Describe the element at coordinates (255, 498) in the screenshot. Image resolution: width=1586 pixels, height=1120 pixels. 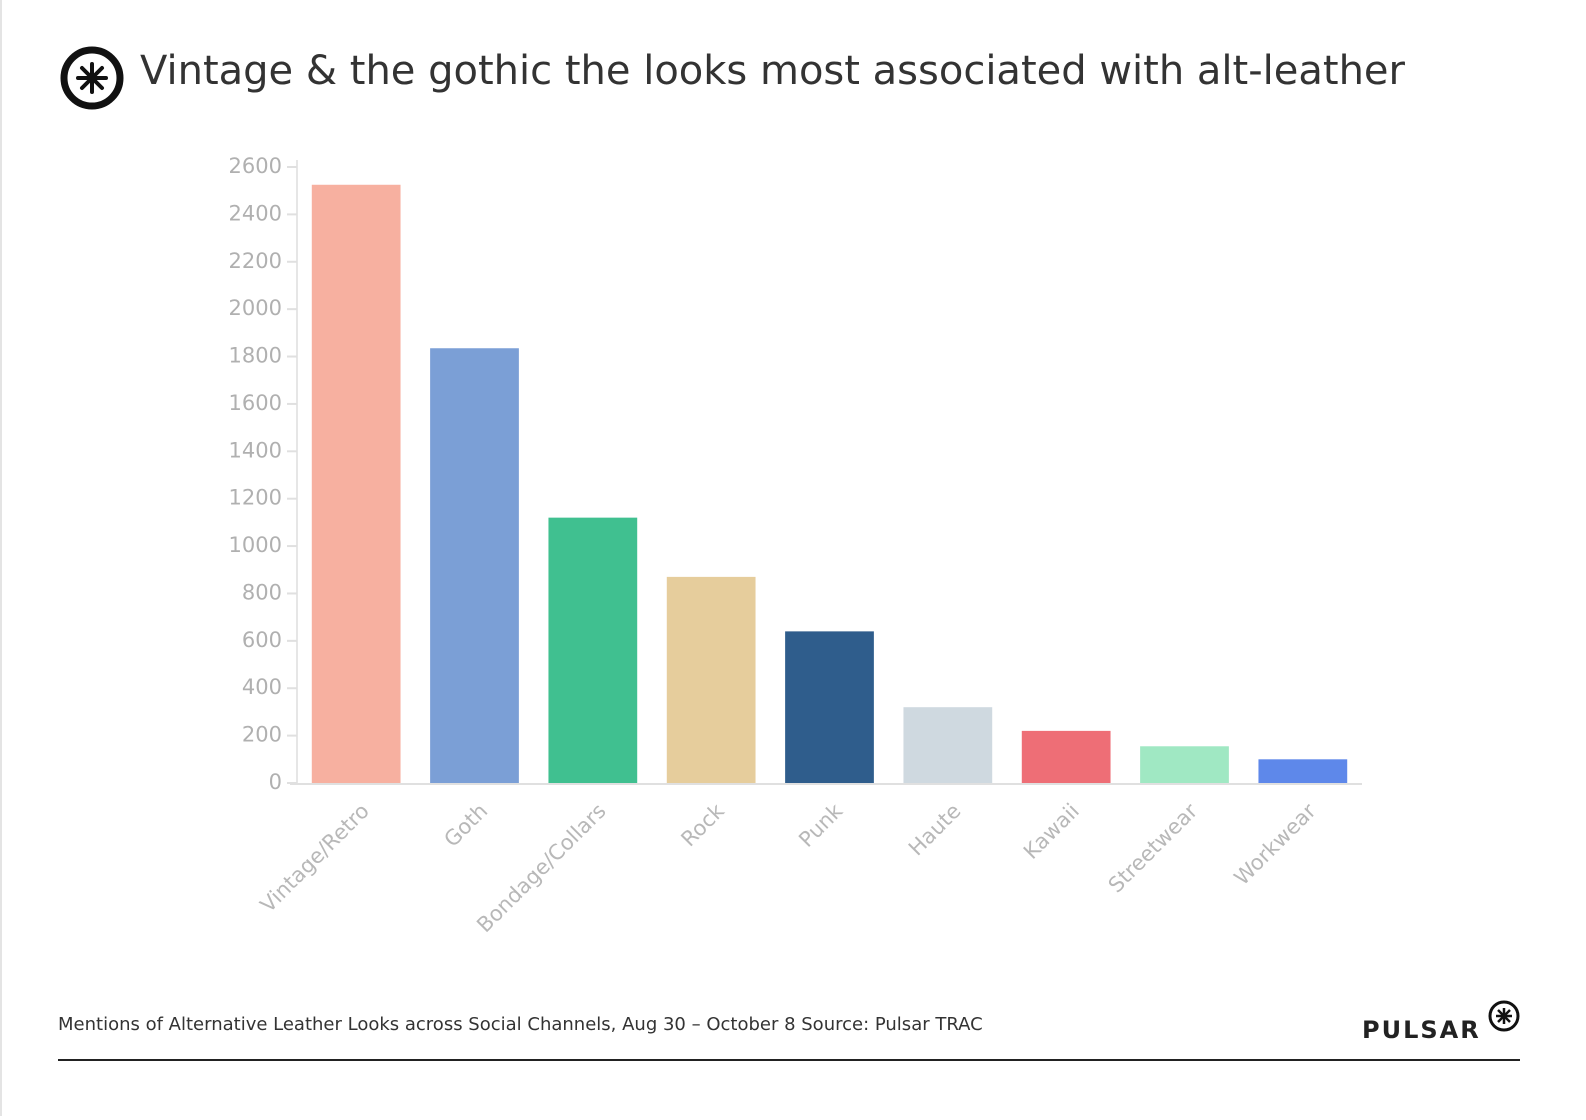
I see `y-tick-label: 1200` at that location.